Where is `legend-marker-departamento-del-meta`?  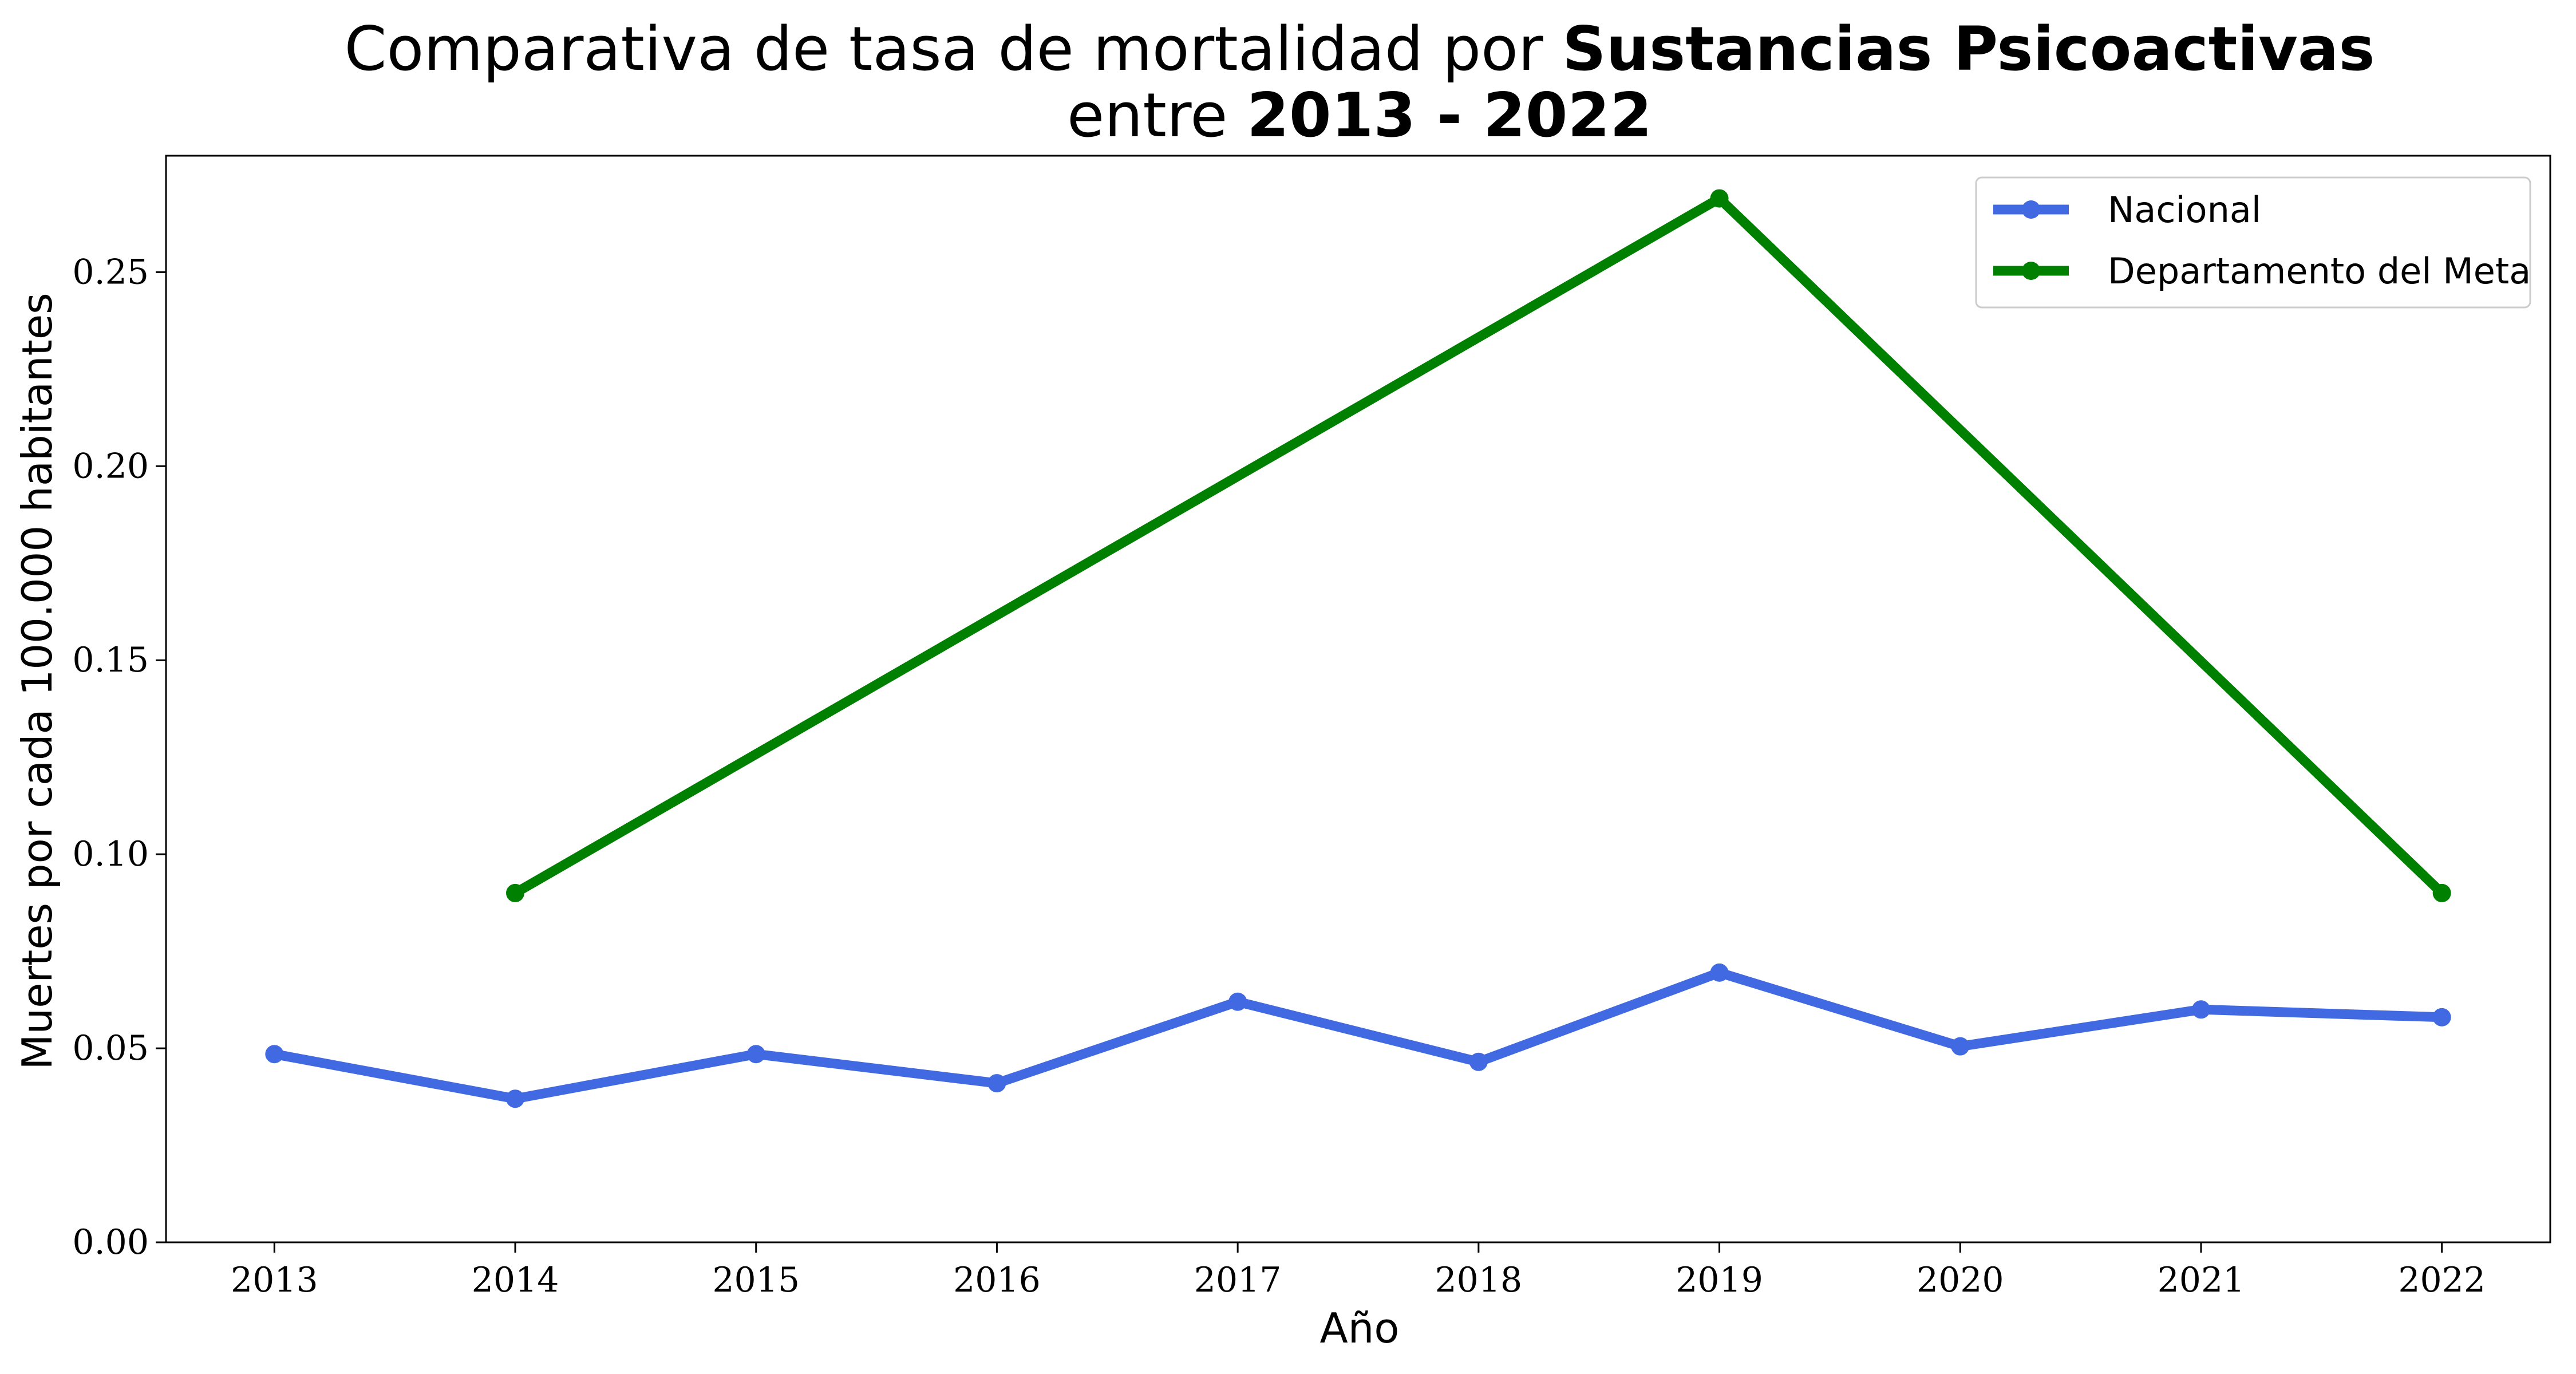
legend-marker-departamento-del-meta is located at coordinates (2031, 271).